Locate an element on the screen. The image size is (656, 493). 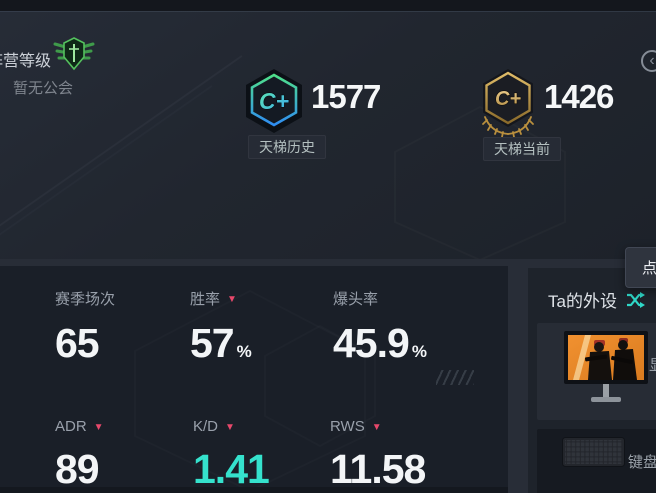
stat-adr: ADR ▼ 89 is located at coordinates (79, 452).